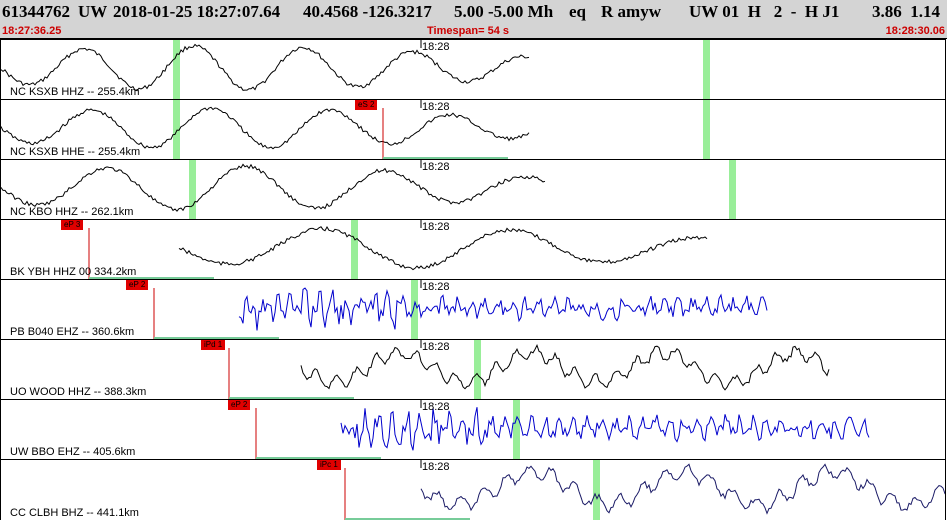 The height and width of the screenshot is (520, 947). I want to click on station-channel-label: BK YBH HHZ 00 334.2km, so click(73, 272).